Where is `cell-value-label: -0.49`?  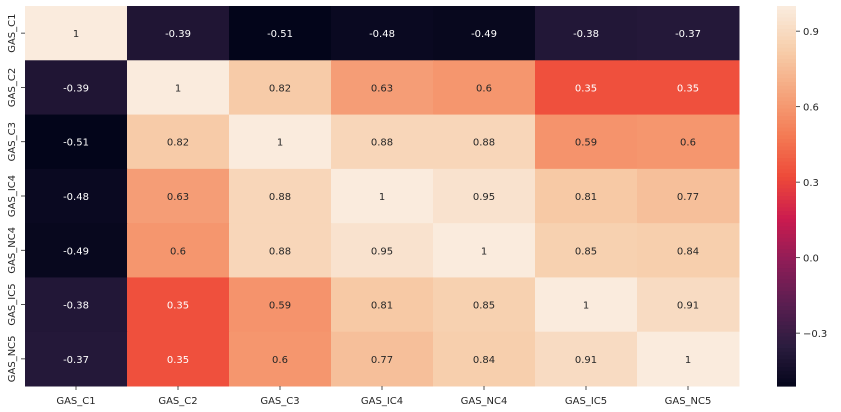
cell-value-label: -0.49 is located at coordinates (76, 251).